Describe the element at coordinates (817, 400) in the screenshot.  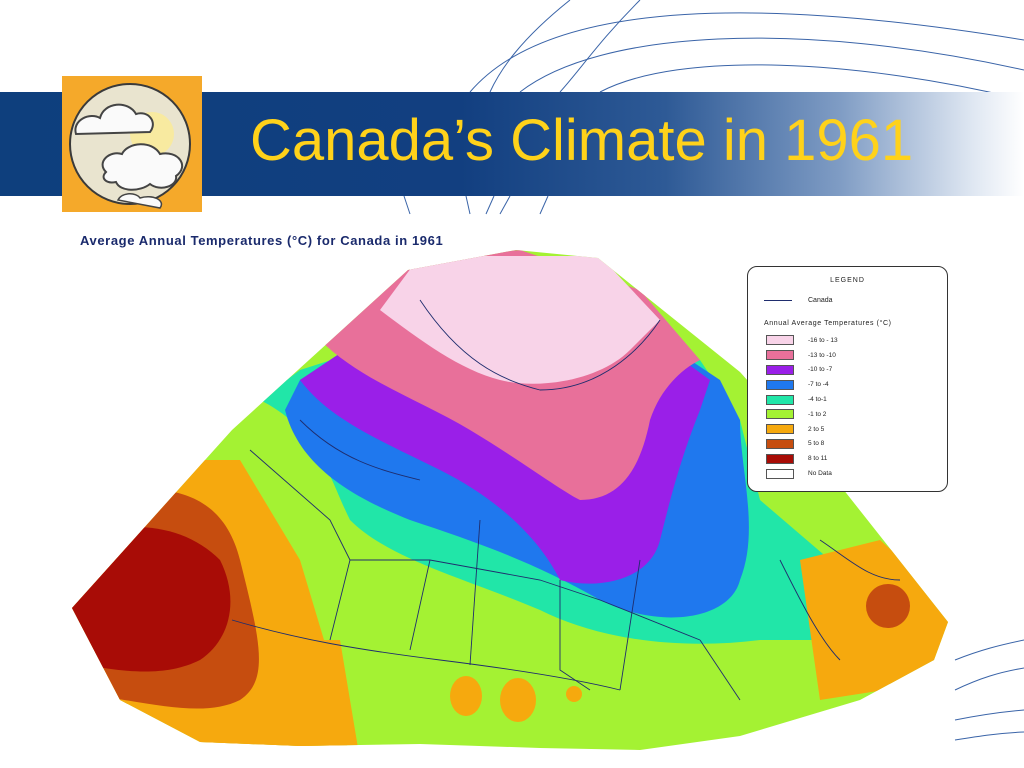
I see `legend-item-label: -4 to-1` at that location.